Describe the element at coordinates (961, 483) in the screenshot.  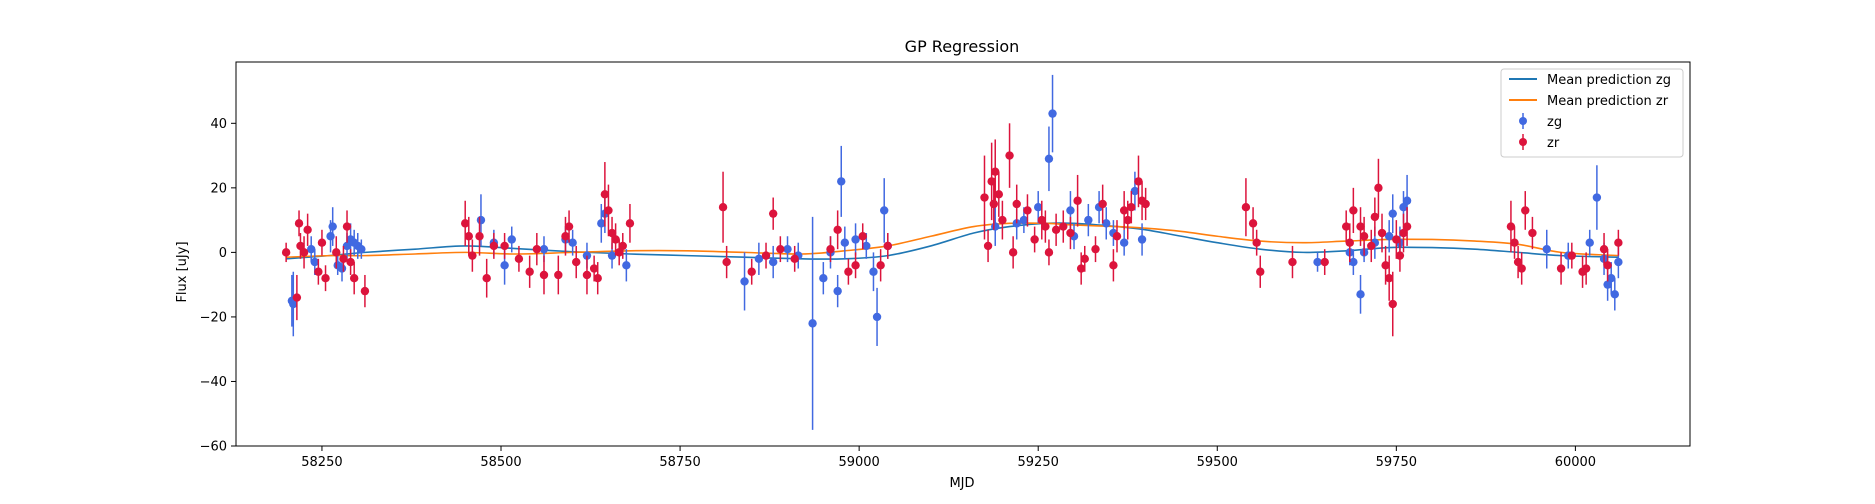
I see `x-axis-label: MJD` at that location.